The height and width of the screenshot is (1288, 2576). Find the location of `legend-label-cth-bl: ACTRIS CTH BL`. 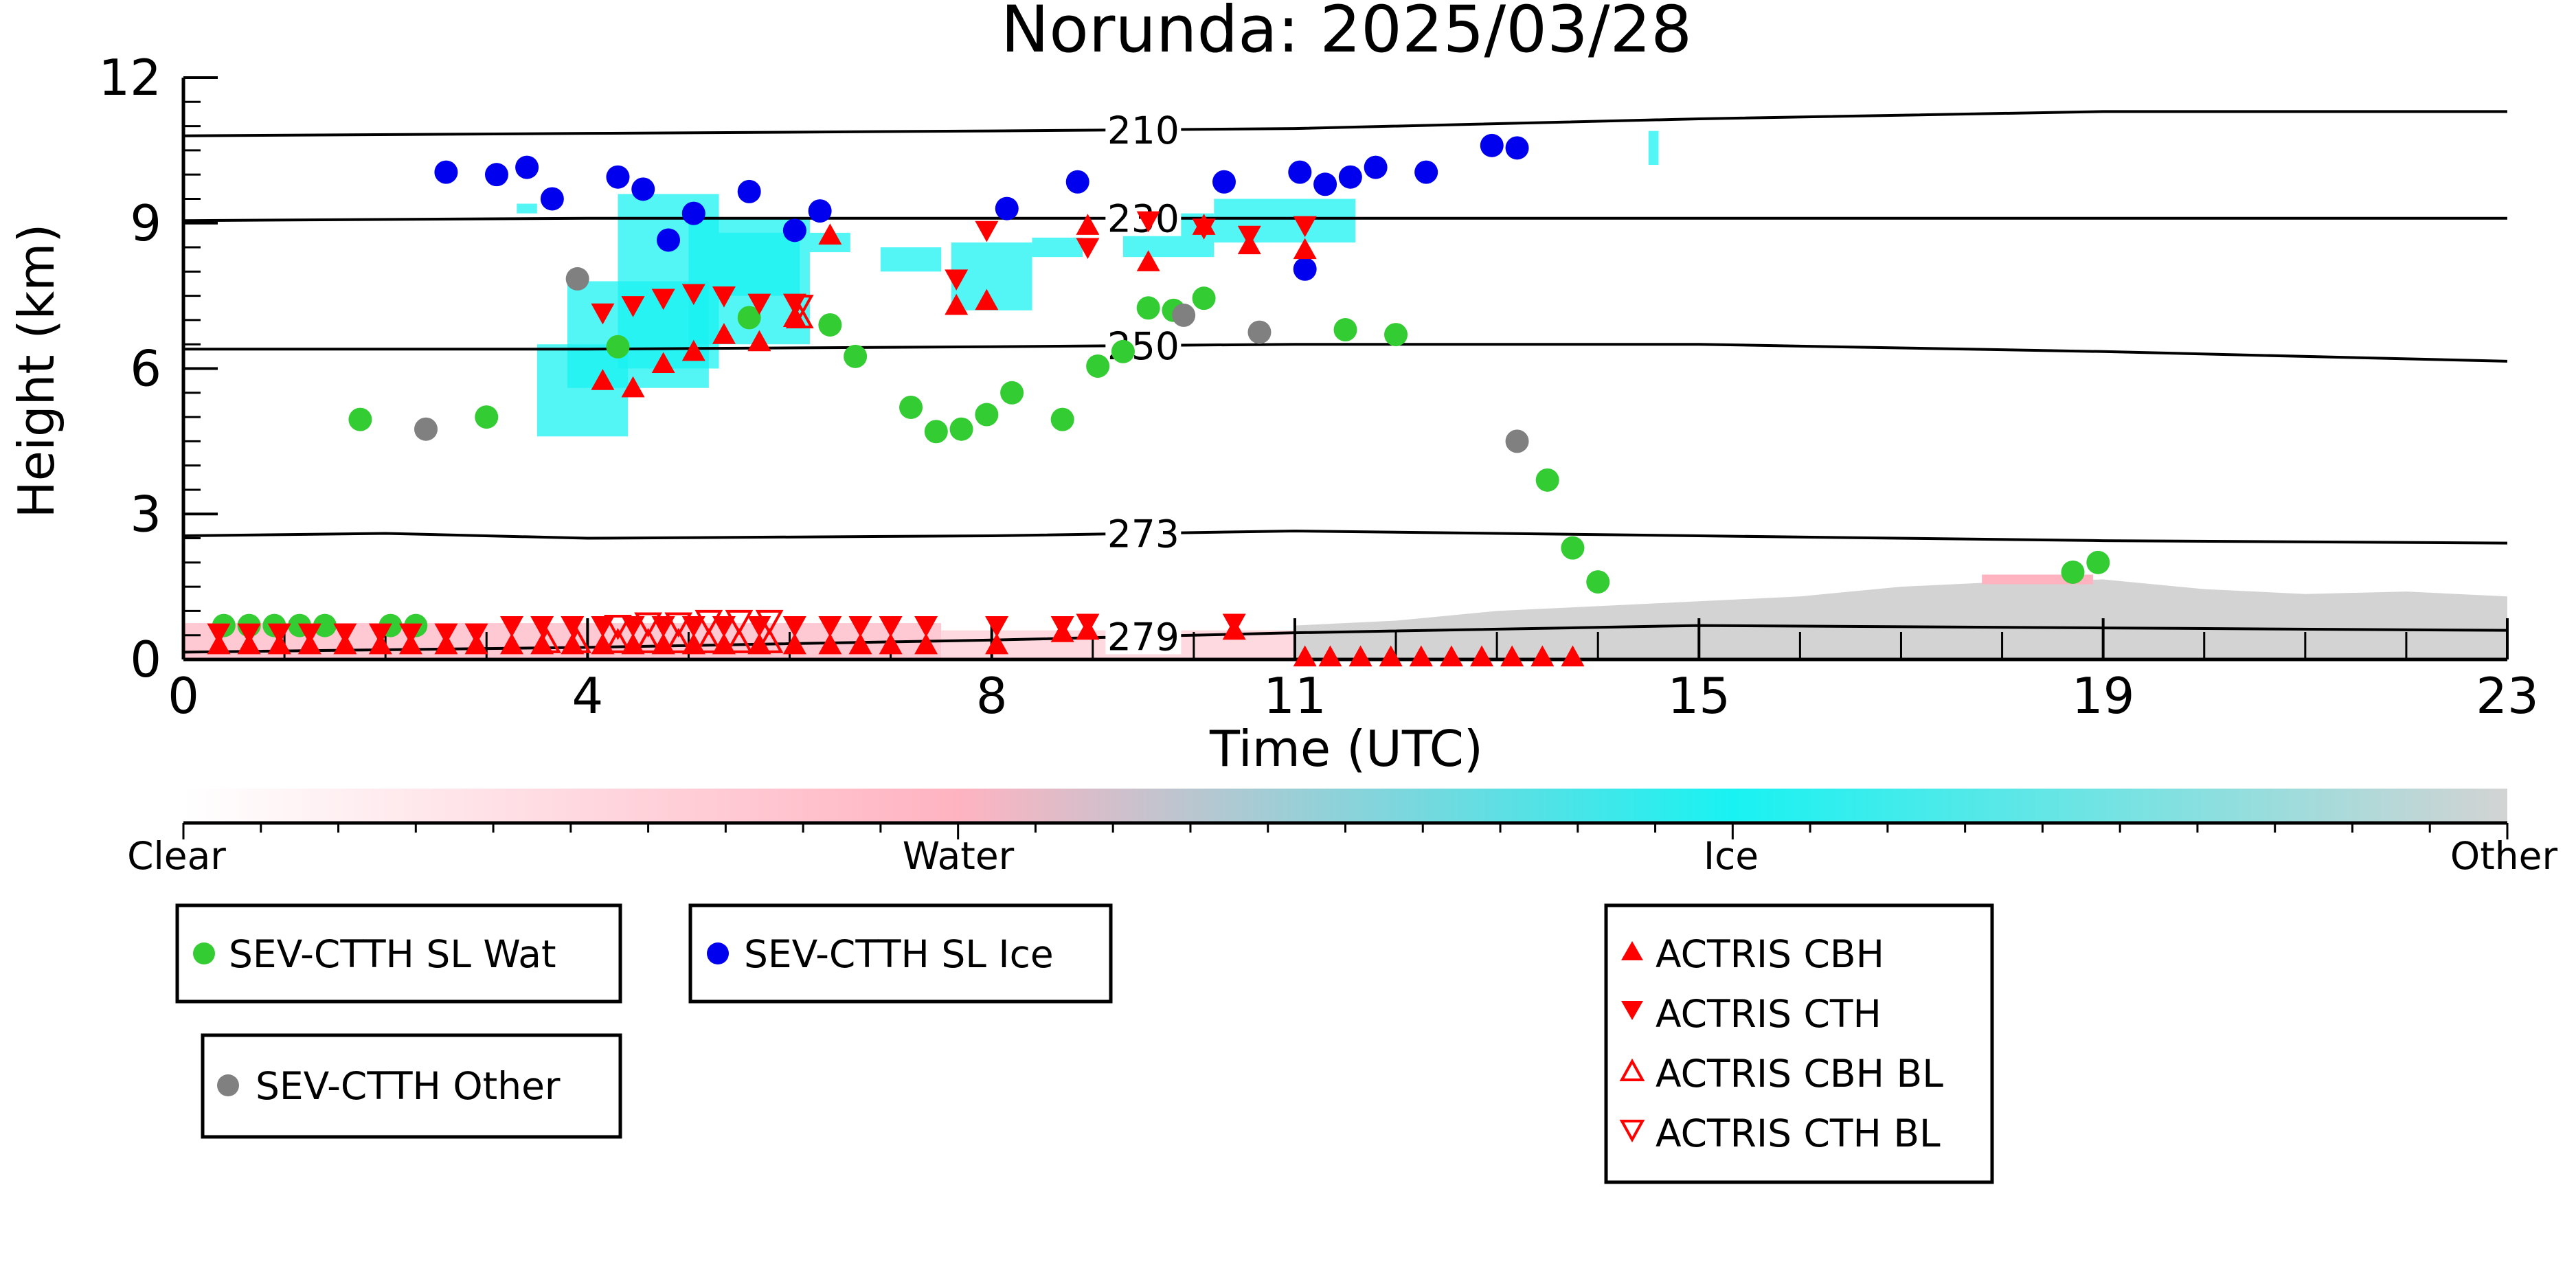

legend-label-cth-bl: ACTRIS CTH BL is located at coordinates (1798, 1133).